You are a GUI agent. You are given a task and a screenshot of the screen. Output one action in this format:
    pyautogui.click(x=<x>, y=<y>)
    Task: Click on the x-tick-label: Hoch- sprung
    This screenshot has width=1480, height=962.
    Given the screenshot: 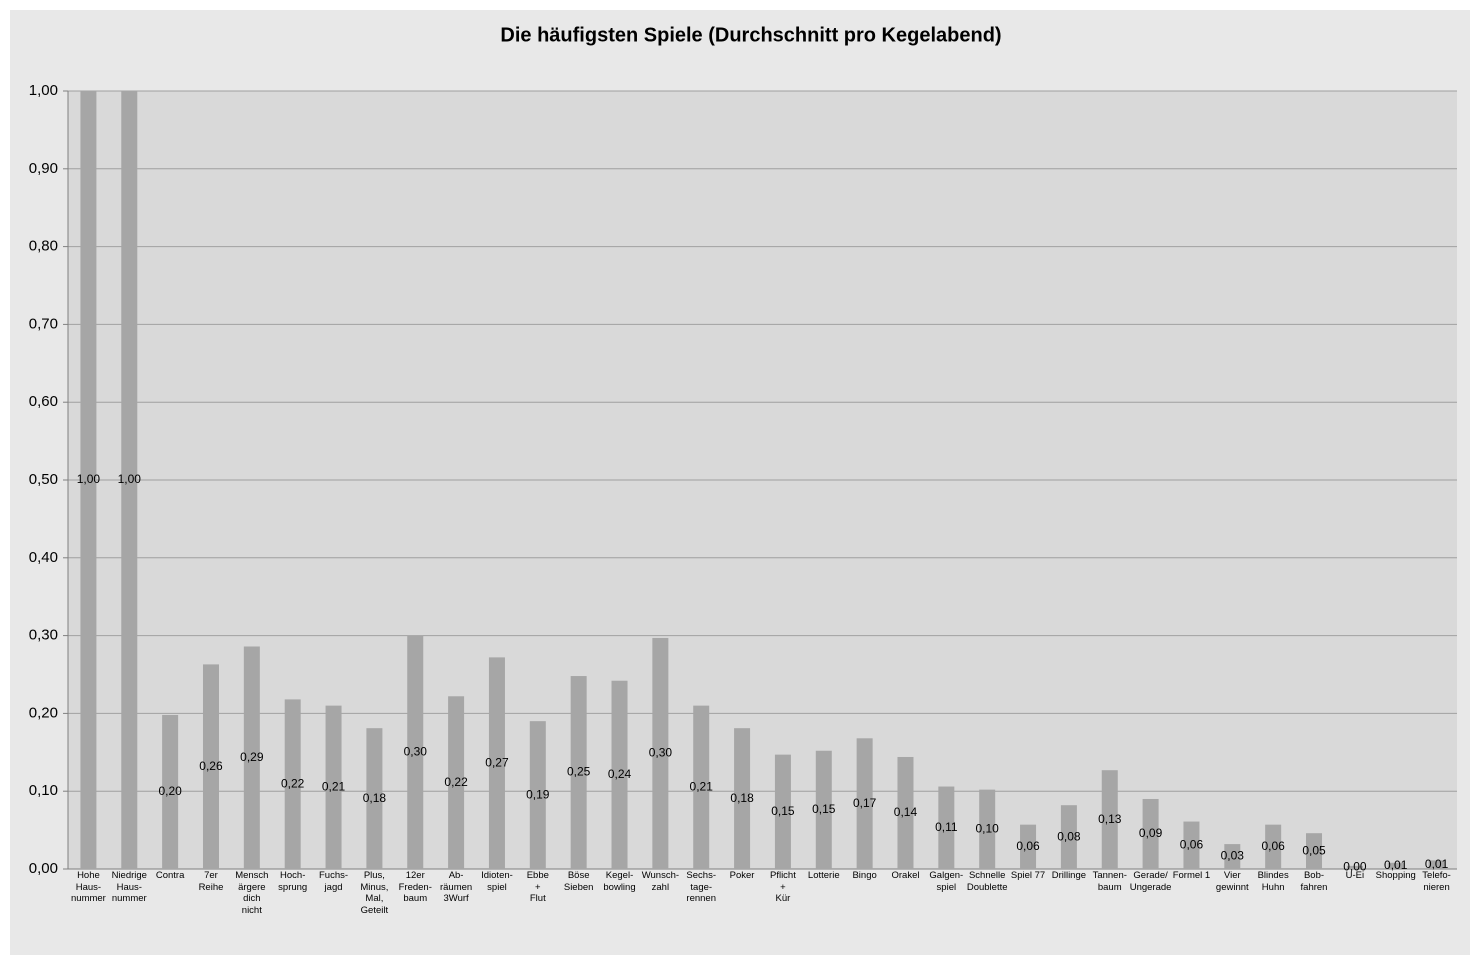 What is the action you would take?
    pyautogui.click(x=293, y=881)
    